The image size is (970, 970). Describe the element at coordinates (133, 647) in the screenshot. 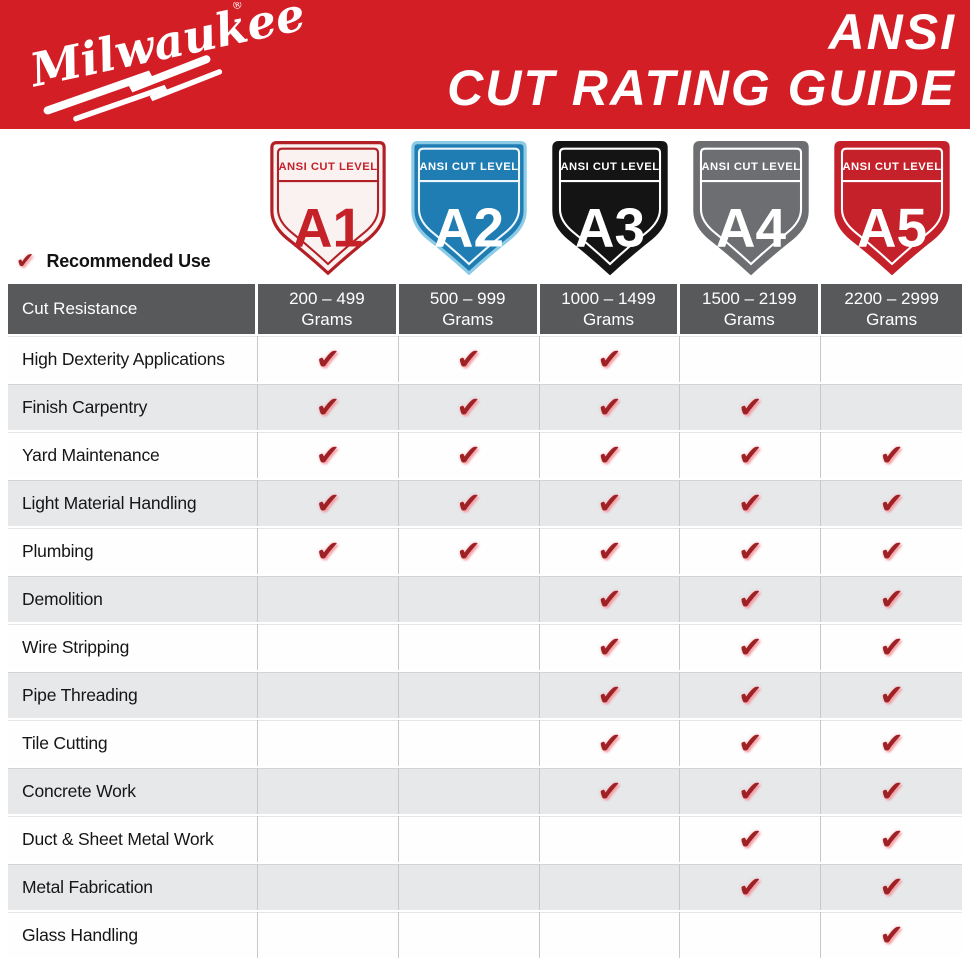

I see `row-label: Wire Stripping` at that location.